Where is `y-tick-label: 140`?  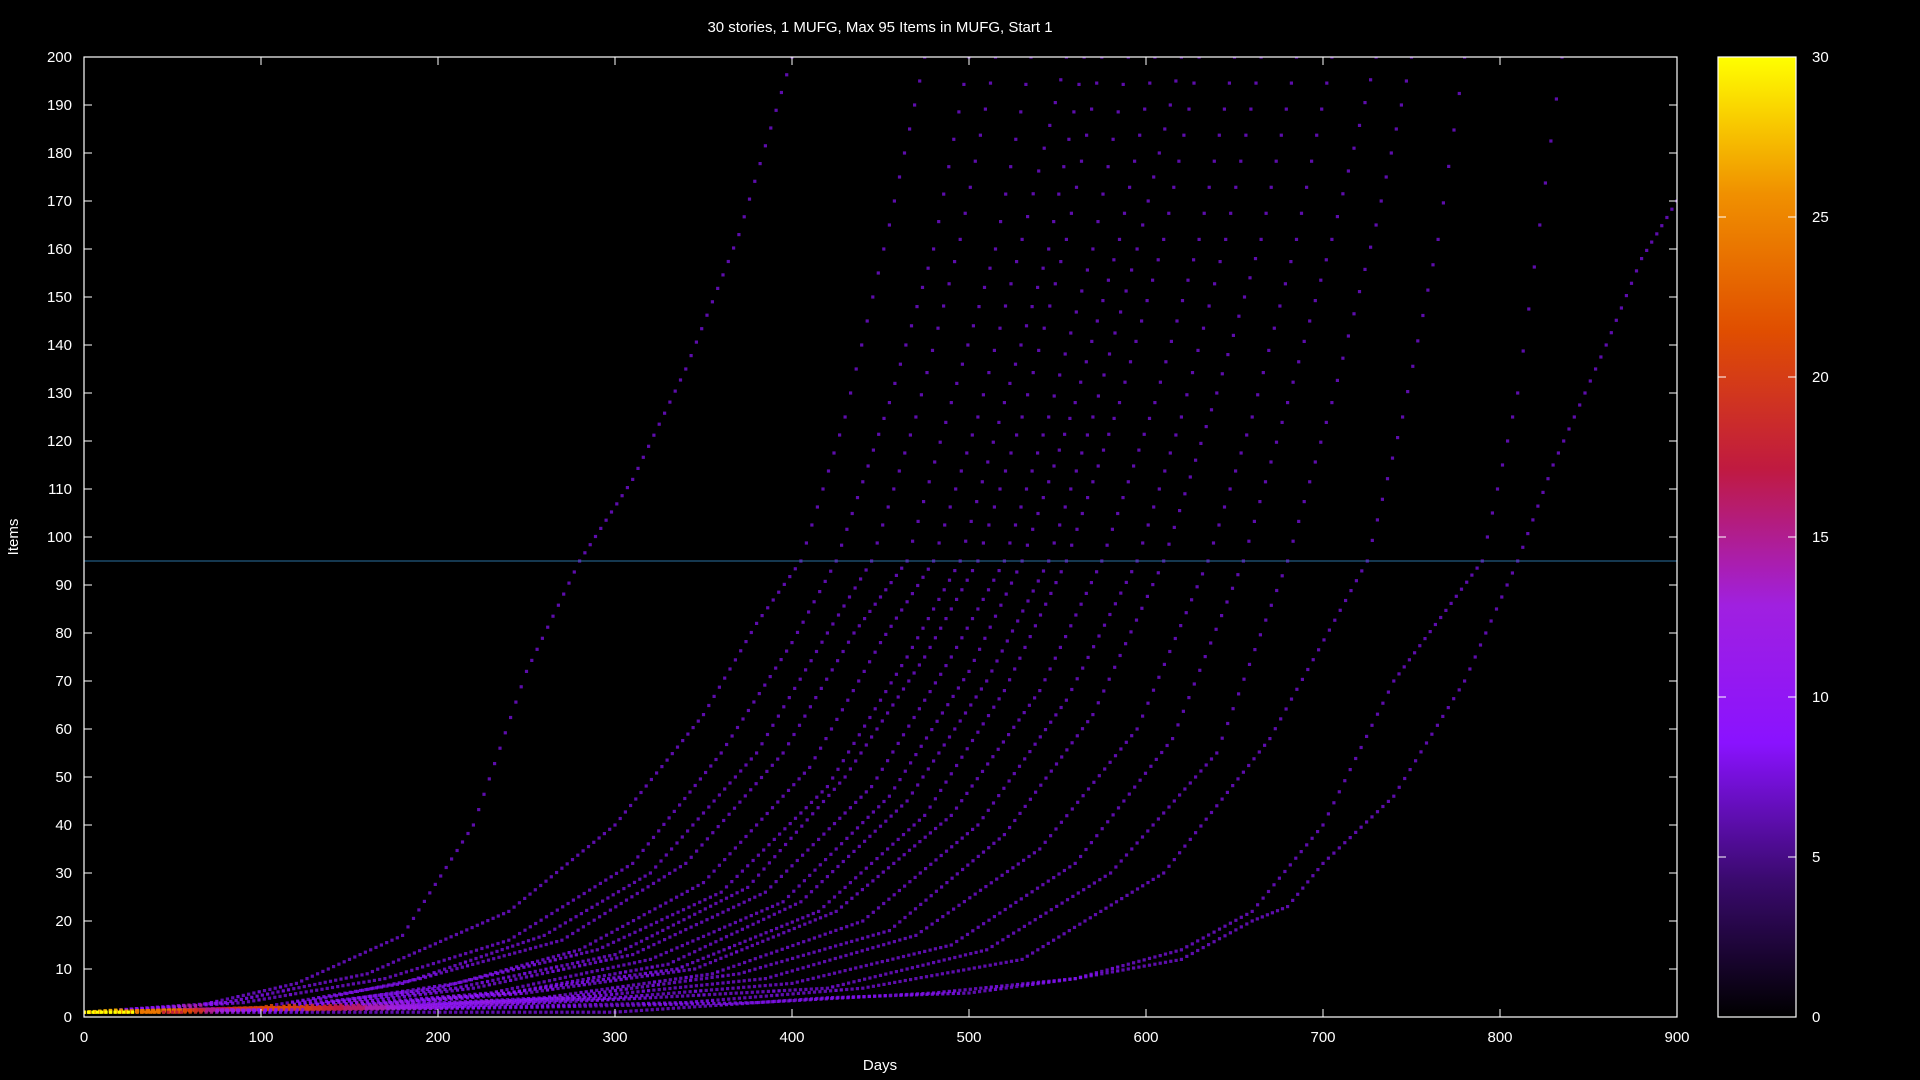 y-tick-label: 140 is located at coordinates (59, 345).